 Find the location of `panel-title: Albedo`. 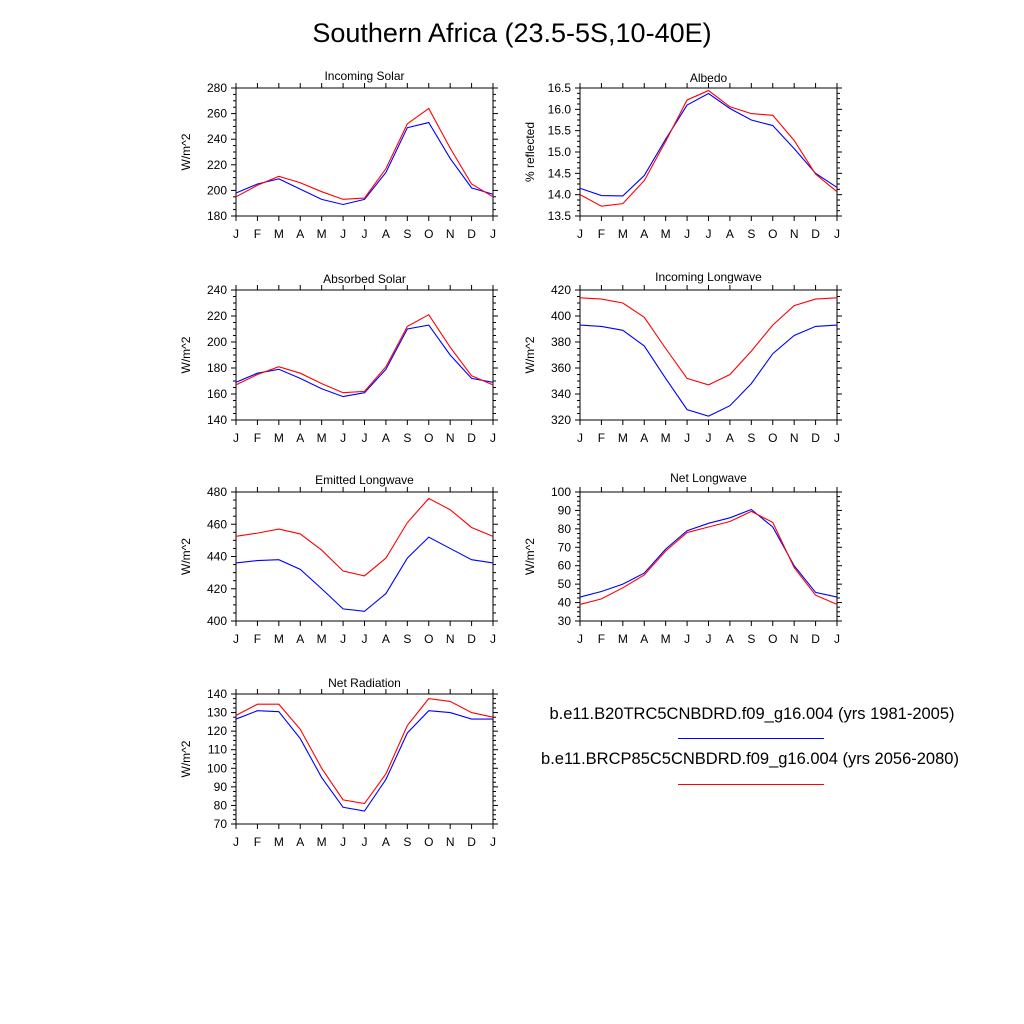

panel-title: Albedo is located at coordinates (709, 78).